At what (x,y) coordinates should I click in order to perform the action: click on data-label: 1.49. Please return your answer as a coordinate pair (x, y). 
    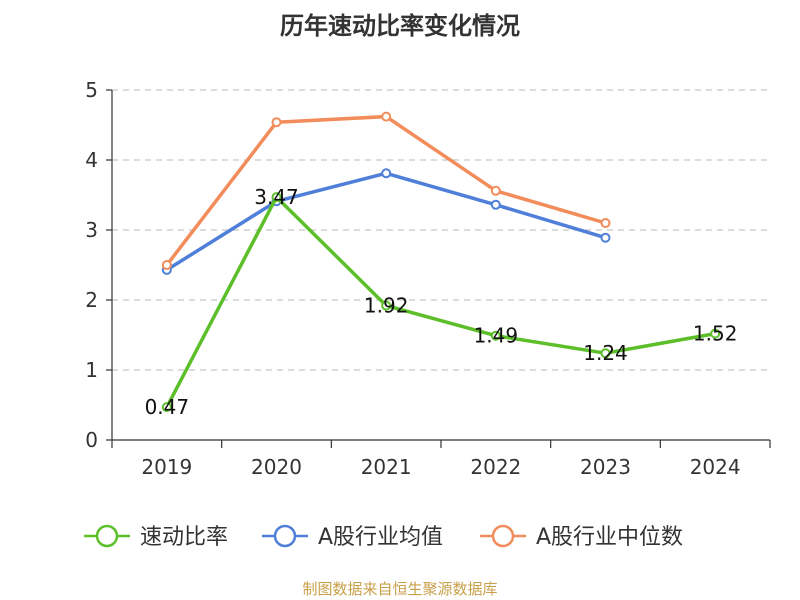
    Looking at the image, I should click on (496, 336).